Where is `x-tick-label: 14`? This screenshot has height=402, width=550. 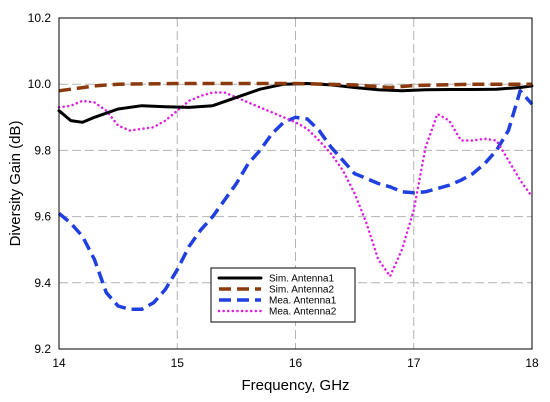
x-tick-label: 14 is located at coordinates (59, 363).